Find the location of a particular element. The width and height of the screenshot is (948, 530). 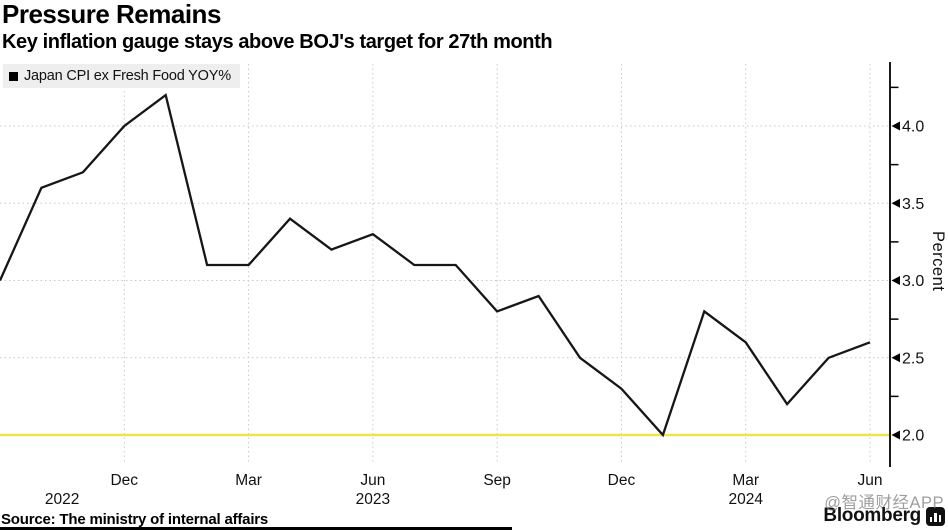

equalizer-icon is located at coordinates (935, 516).